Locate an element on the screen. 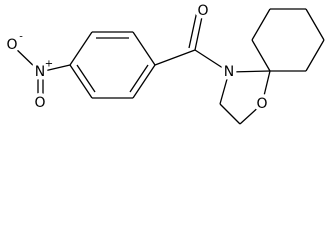 Image resolution: width=327 pixels, height=240 pixels. charge-label: - is located at coordinates (21, 37).